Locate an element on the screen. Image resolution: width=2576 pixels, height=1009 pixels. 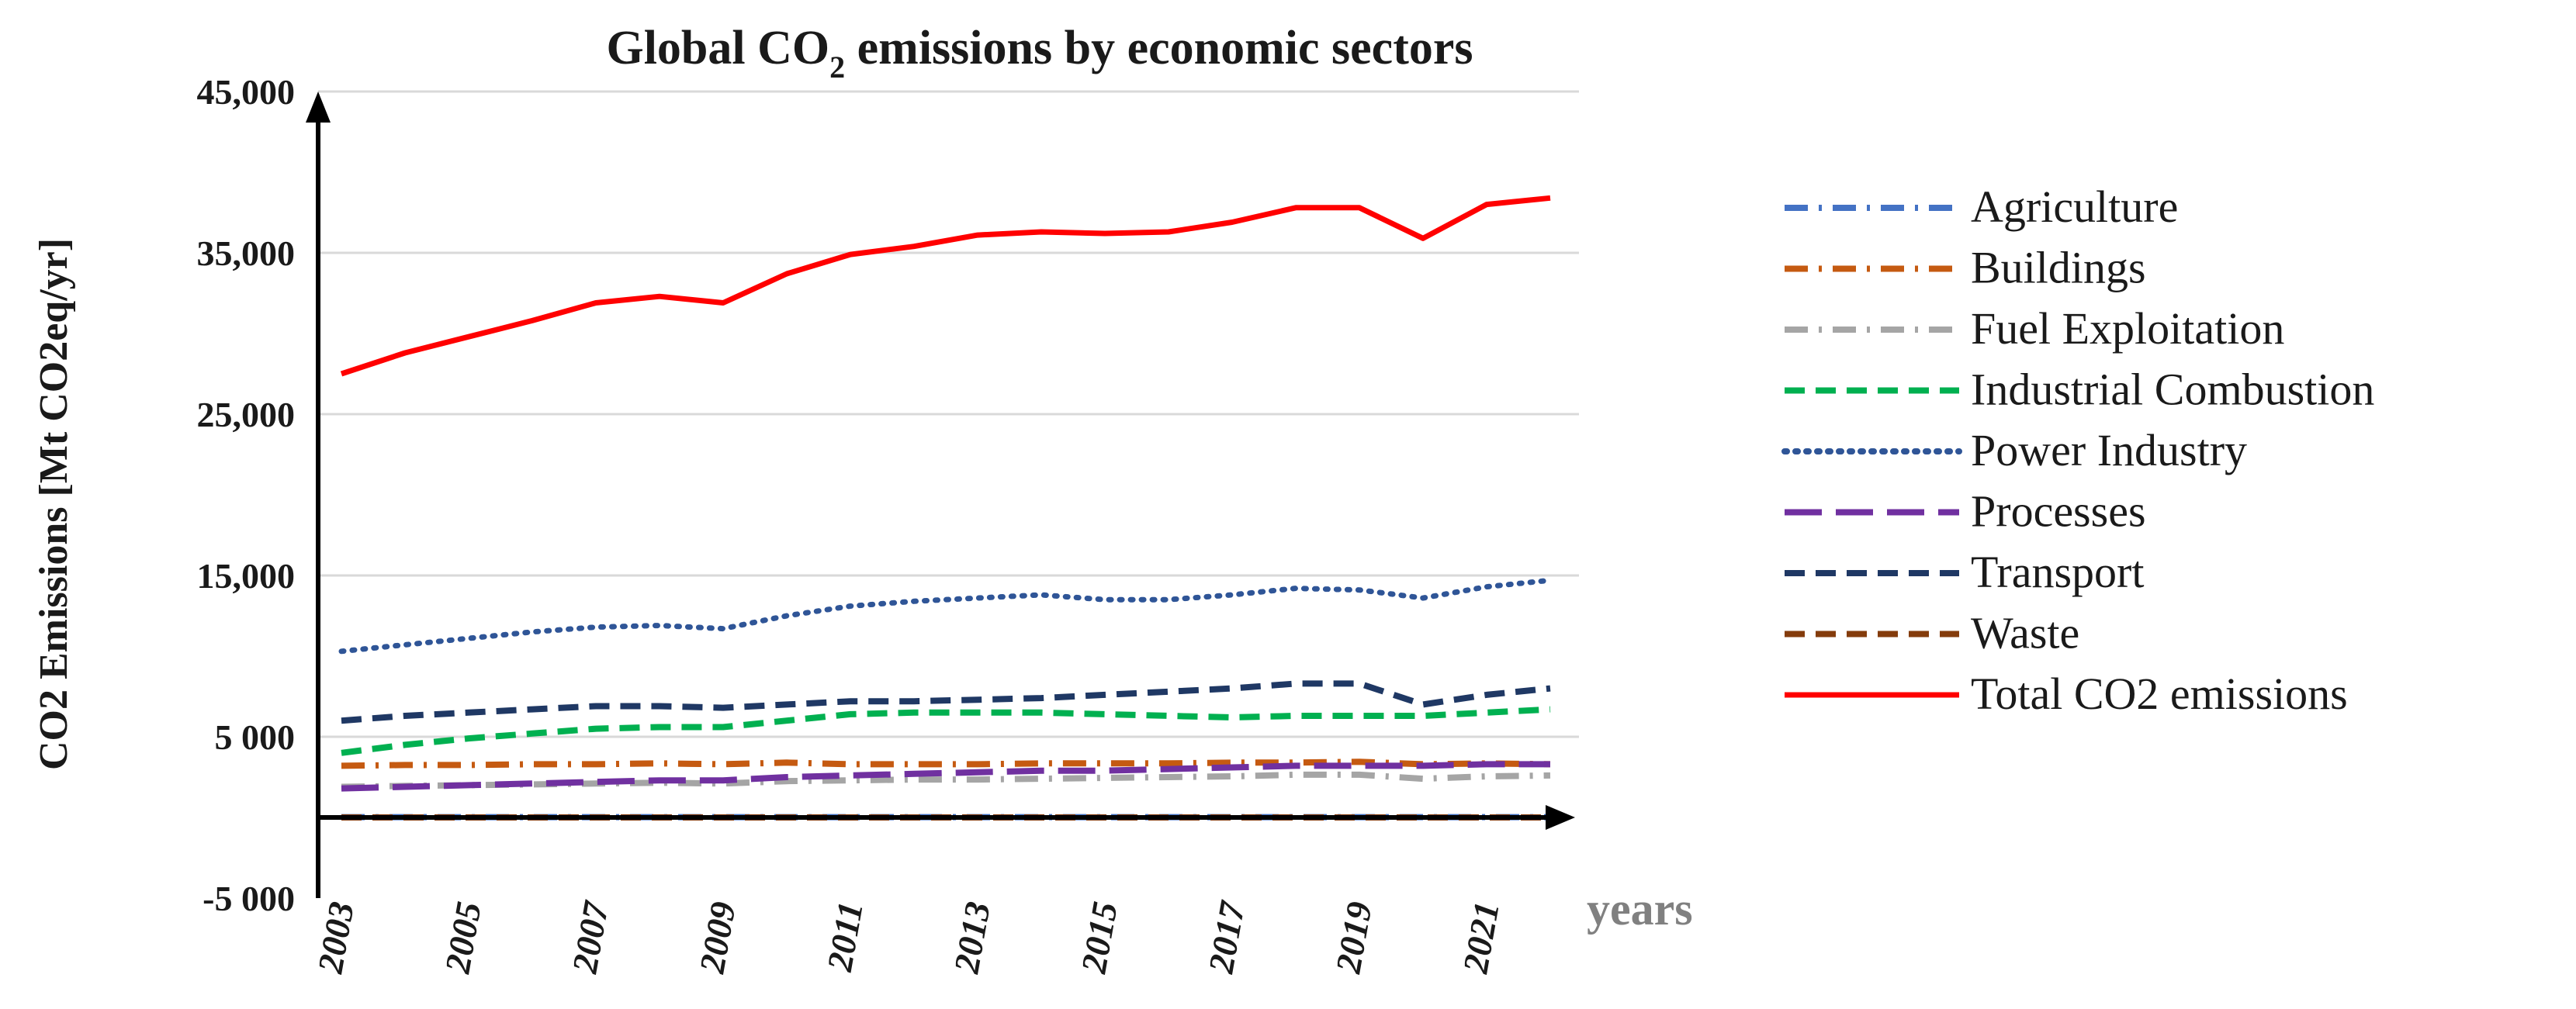
x-tick-label: 2015 is located at coordinates (1098, 938).